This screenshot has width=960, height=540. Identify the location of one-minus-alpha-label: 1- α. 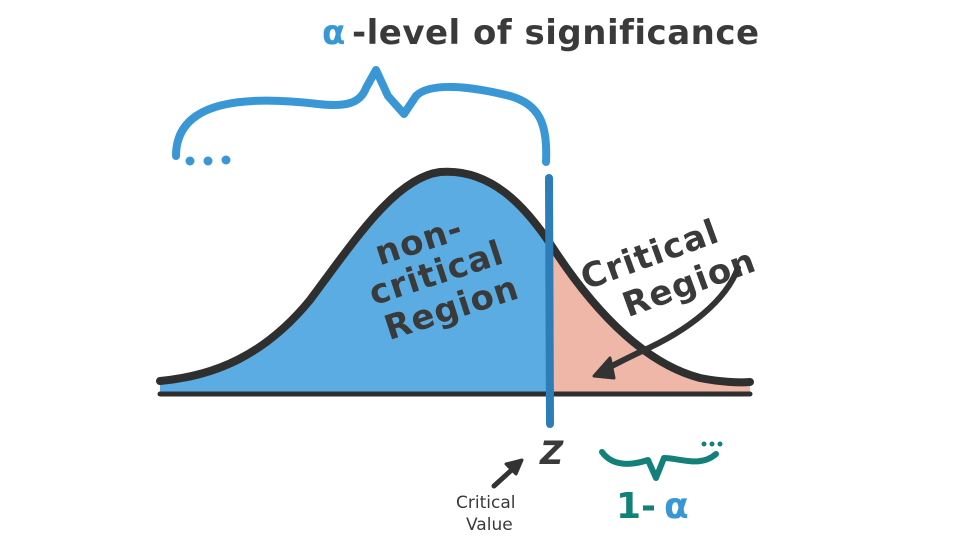
(652, 506).